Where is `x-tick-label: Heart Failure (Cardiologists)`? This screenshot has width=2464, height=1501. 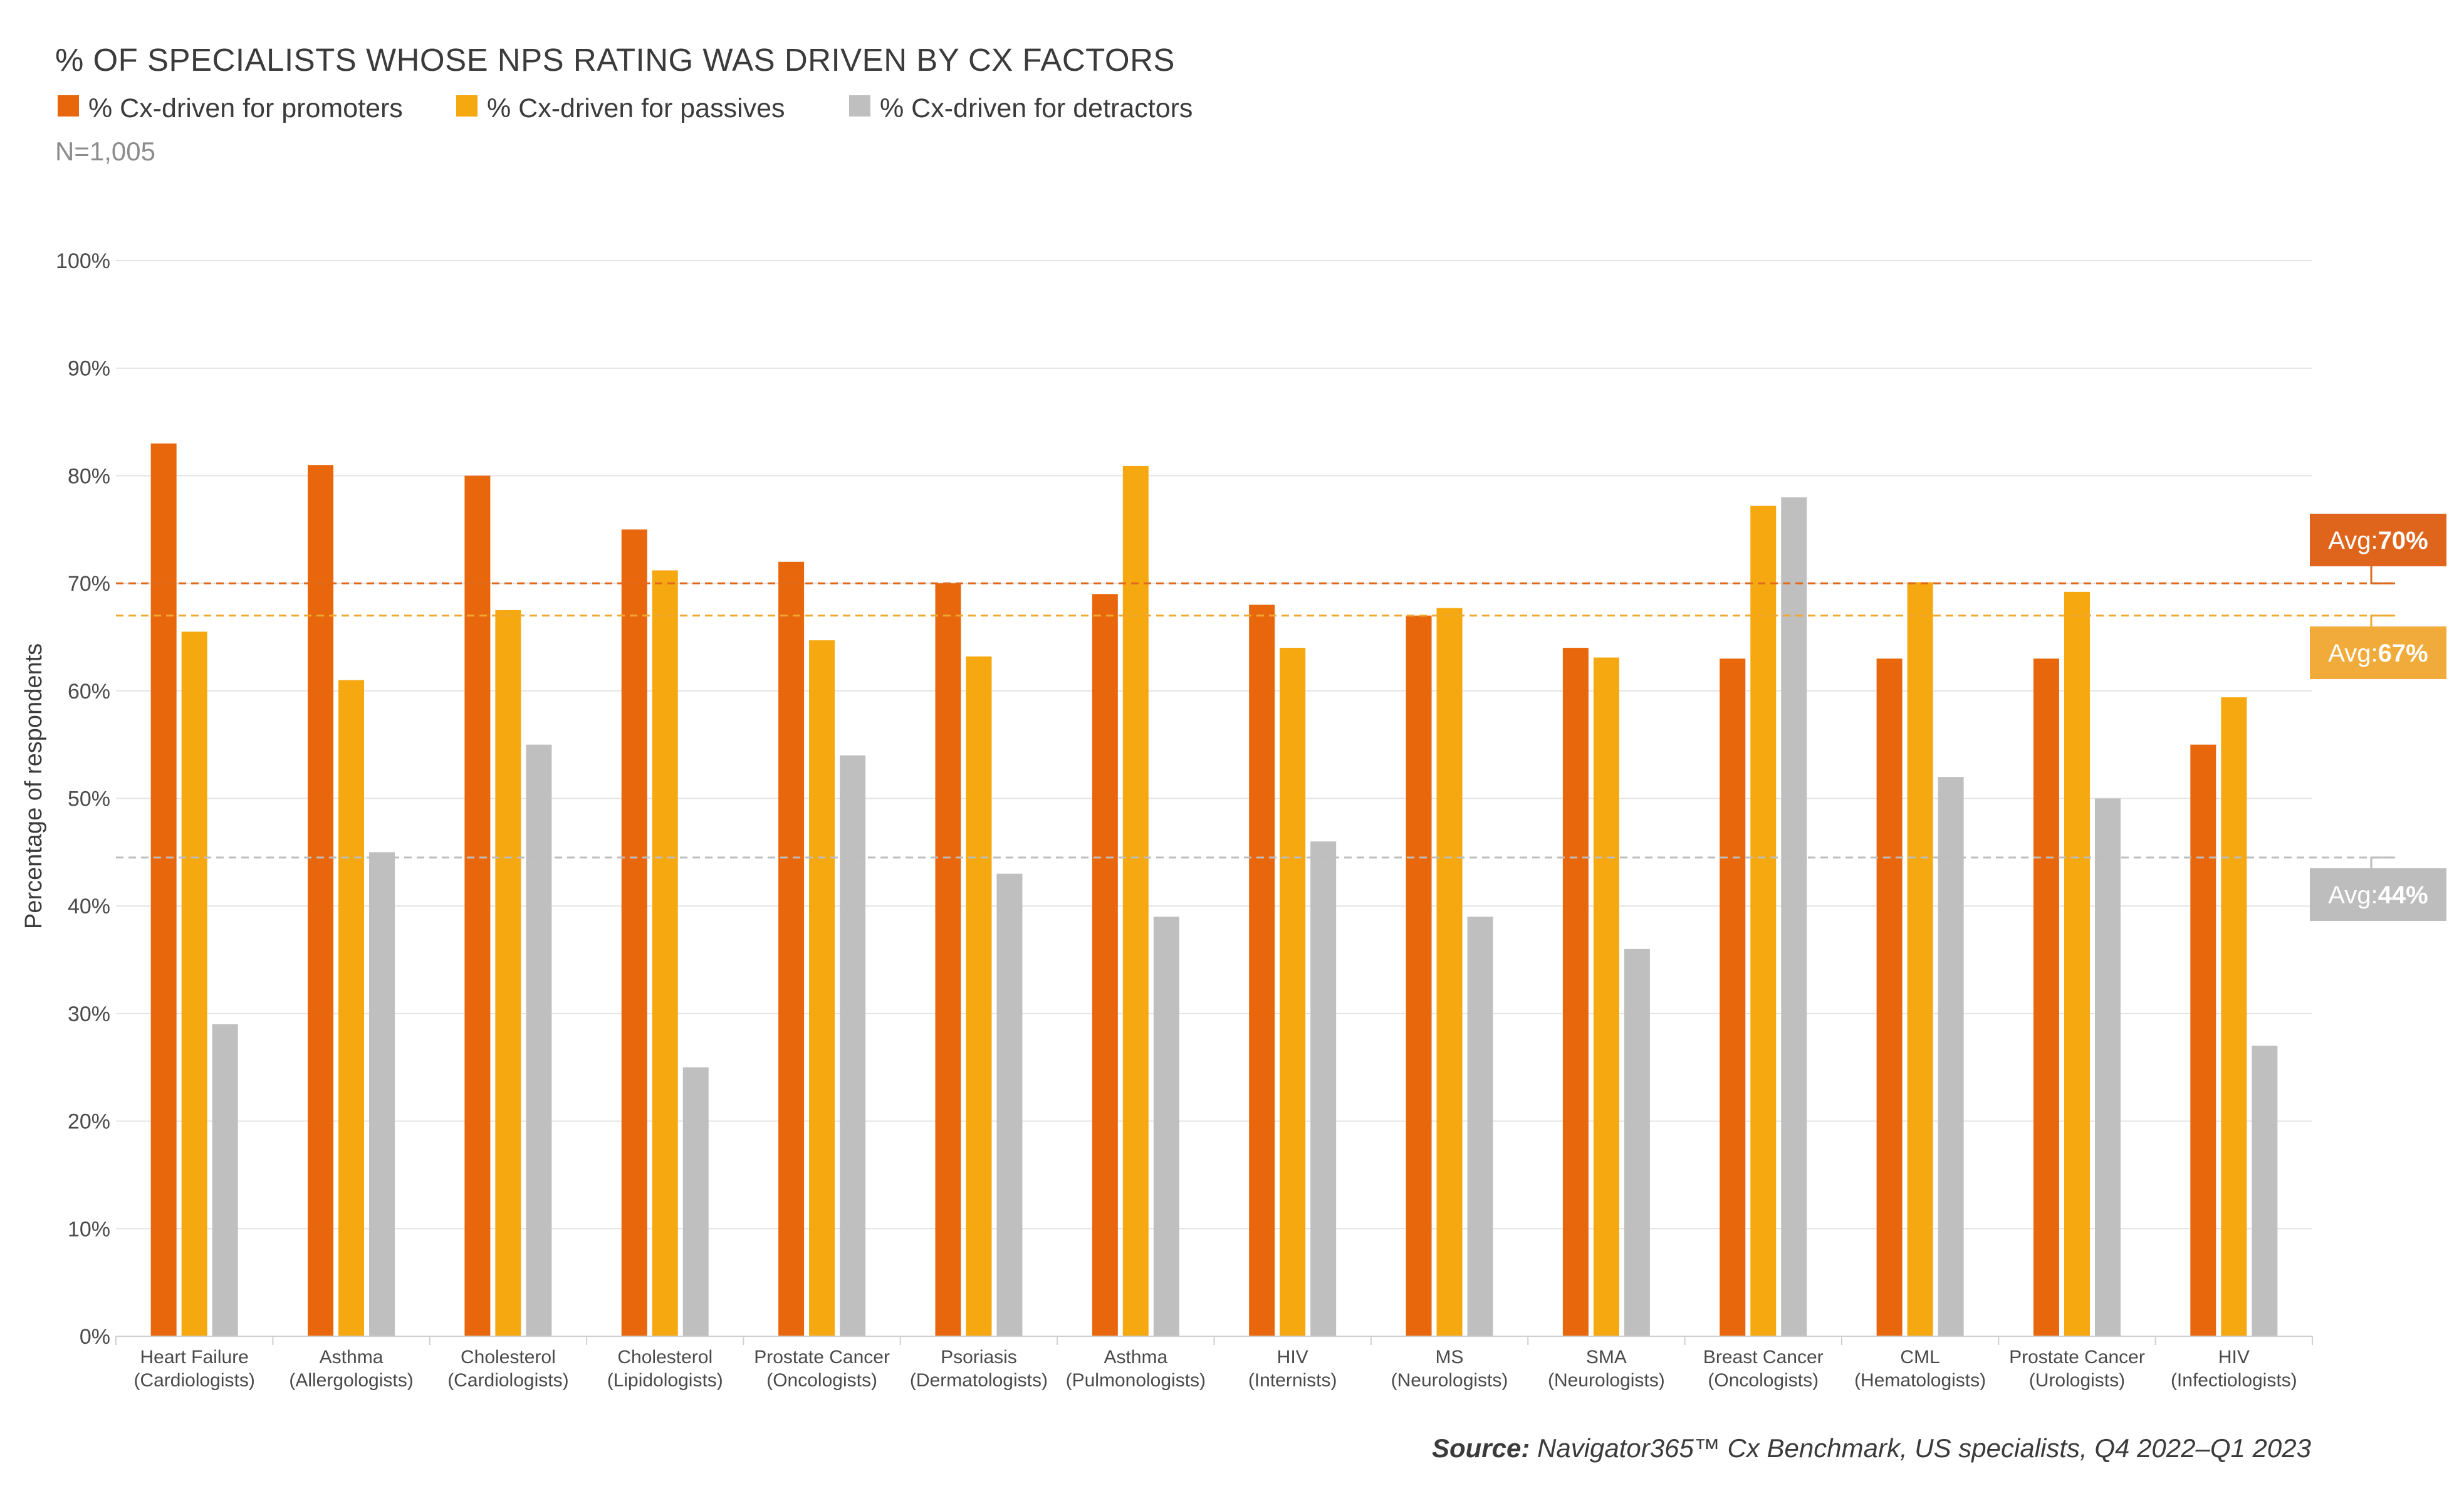
x-tick-label: Heart Failure (Cardiologists) is located at coordinates (193, 1369).